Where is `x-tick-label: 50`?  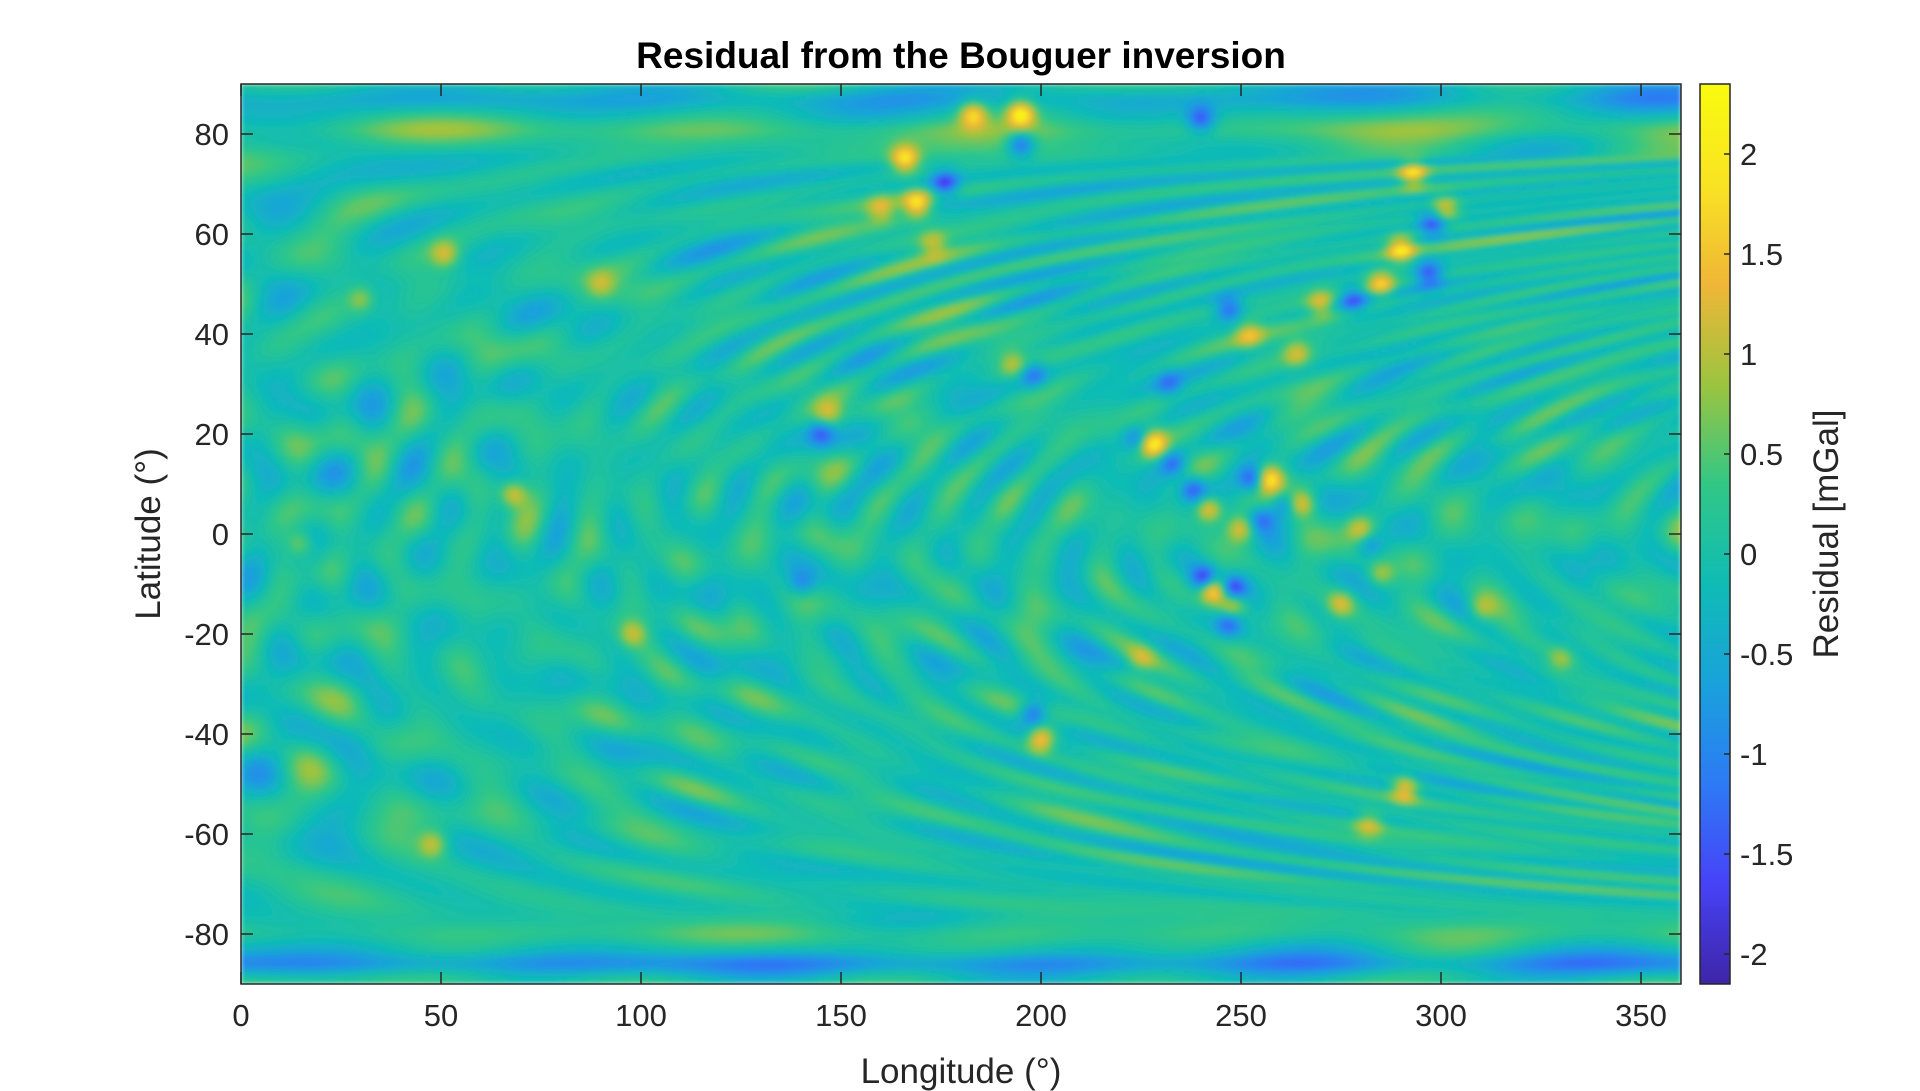
x-tick-label: 50 is located at coordinates (441, 1015).